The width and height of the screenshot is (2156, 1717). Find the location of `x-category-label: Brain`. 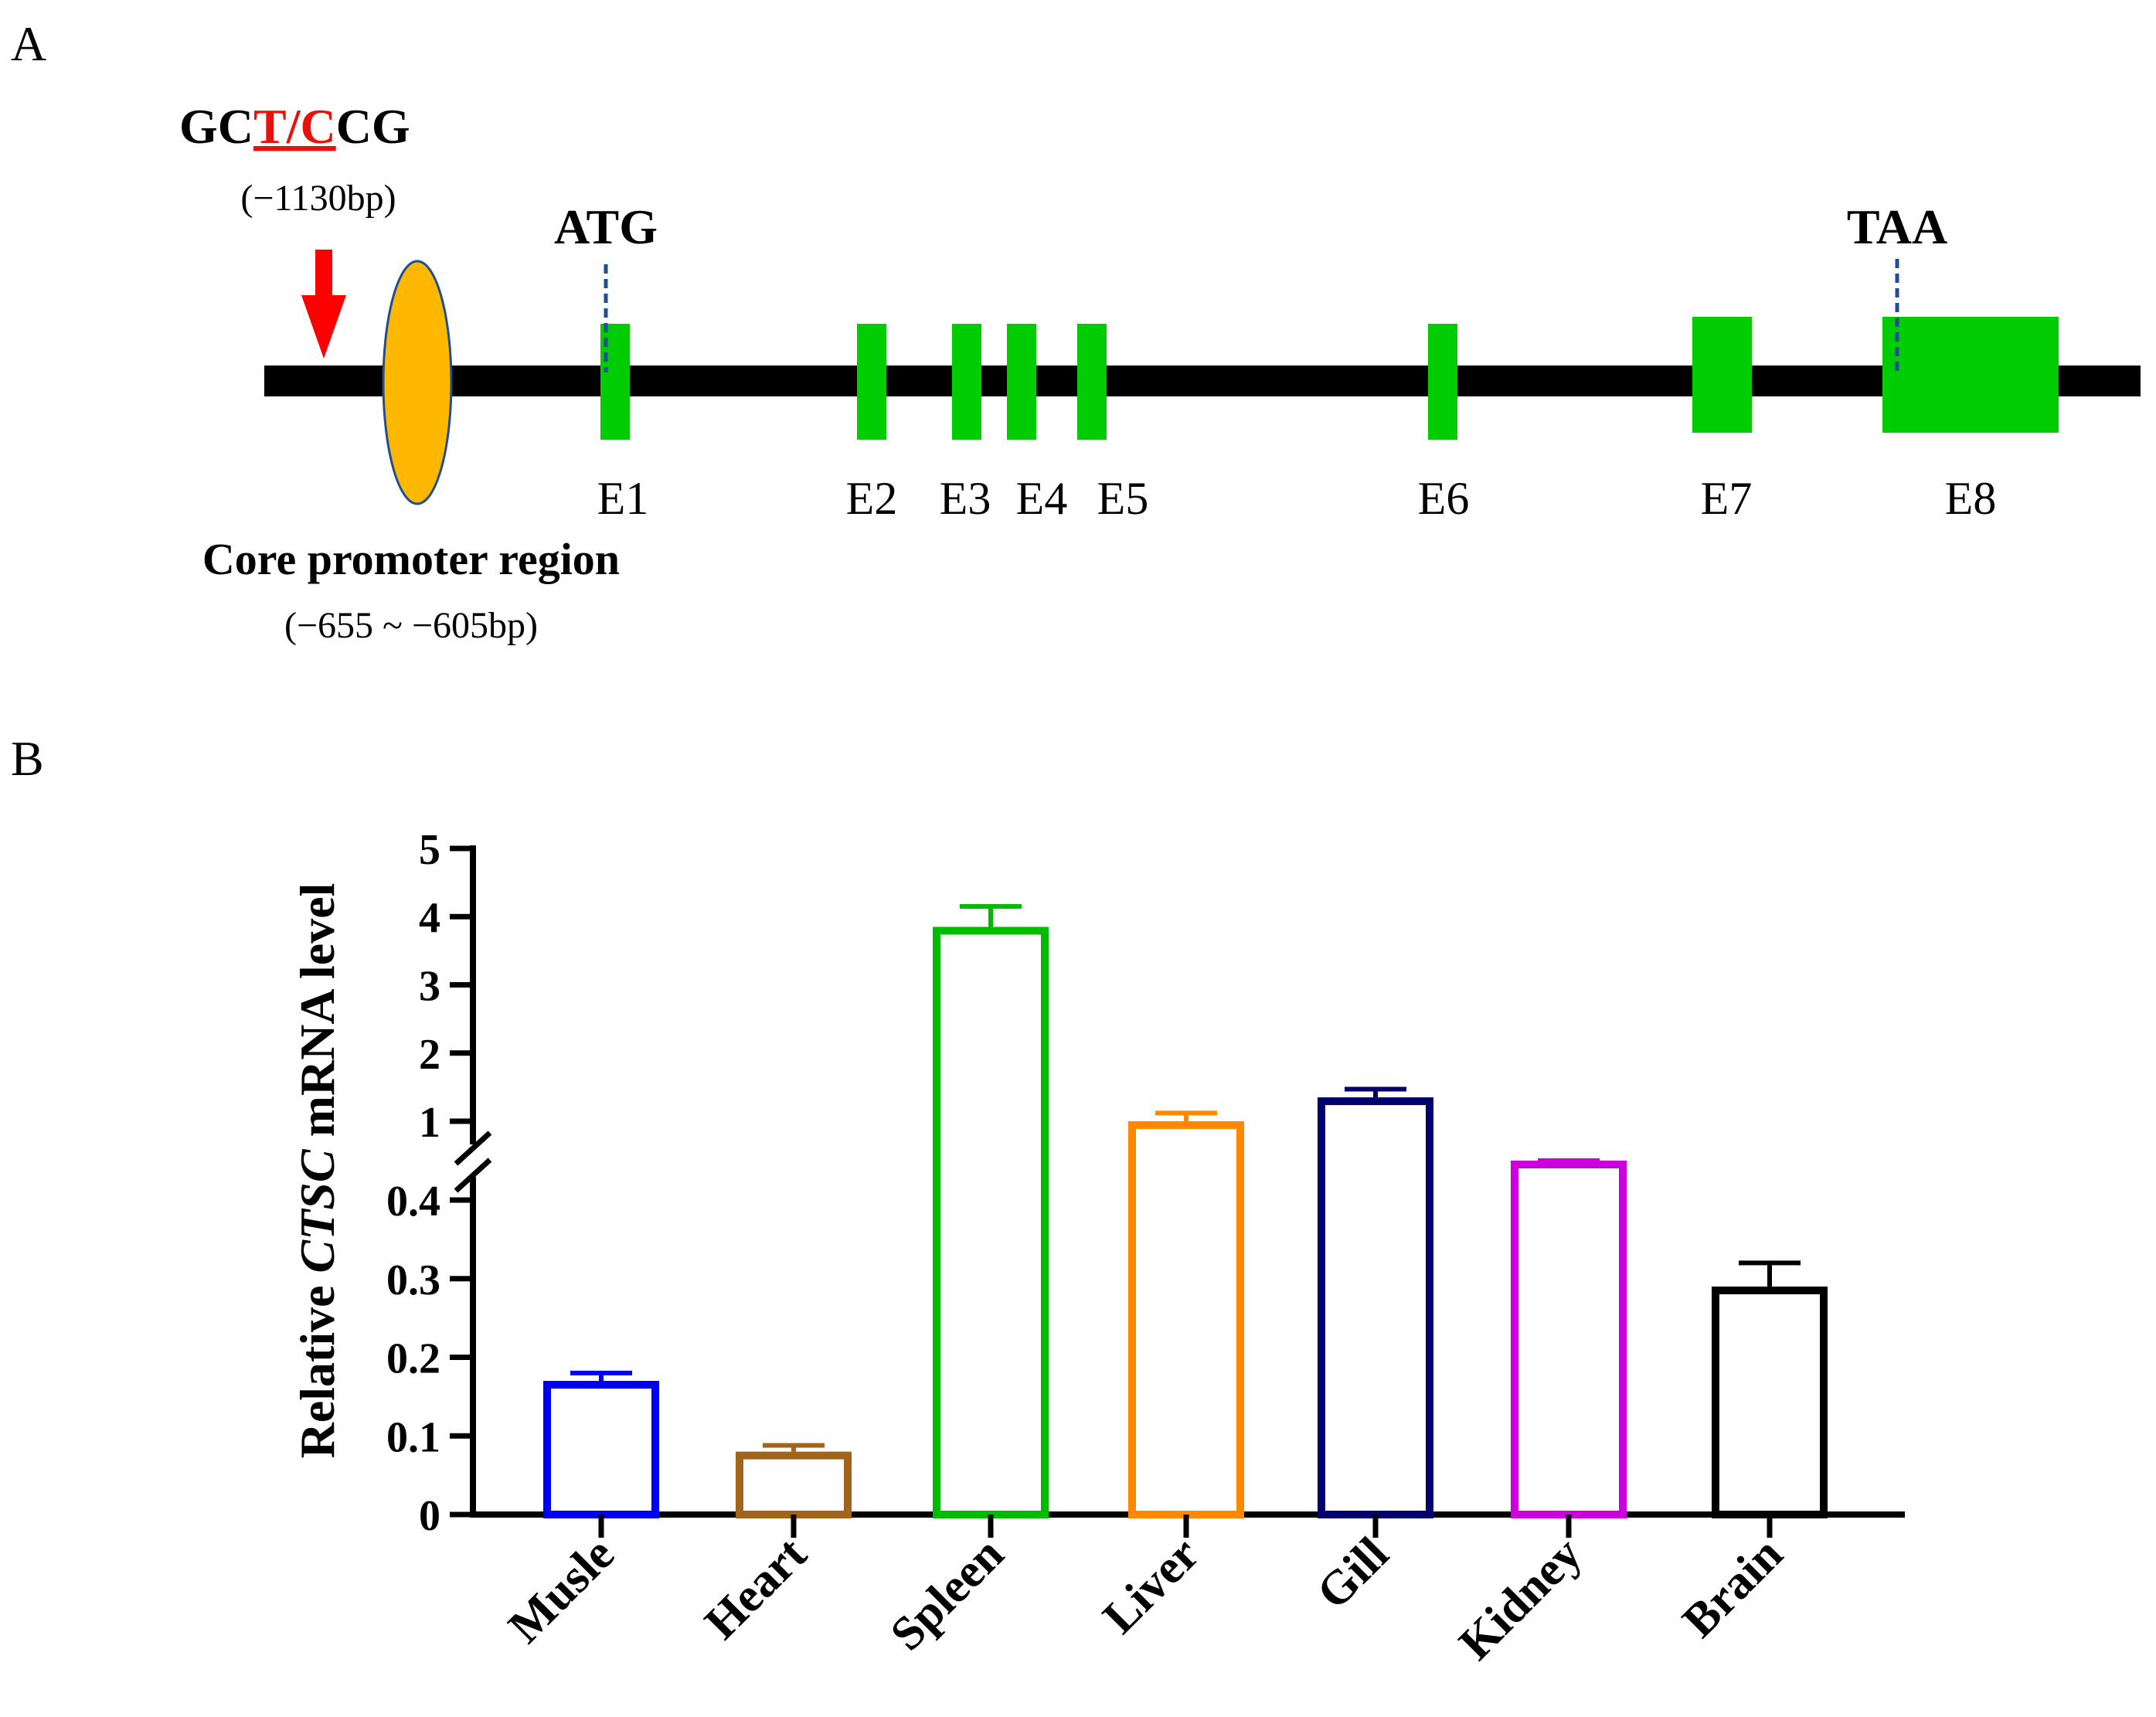

x-category-label: Brain is located at coordinates (1733, 1587).